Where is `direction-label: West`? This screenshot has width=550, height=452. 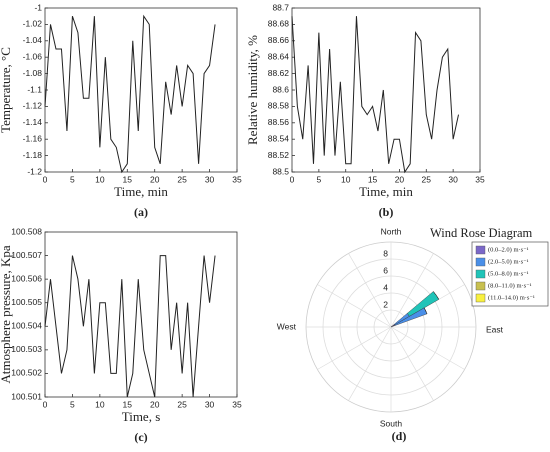
direction-label: West is located at coordinates (287, 326).